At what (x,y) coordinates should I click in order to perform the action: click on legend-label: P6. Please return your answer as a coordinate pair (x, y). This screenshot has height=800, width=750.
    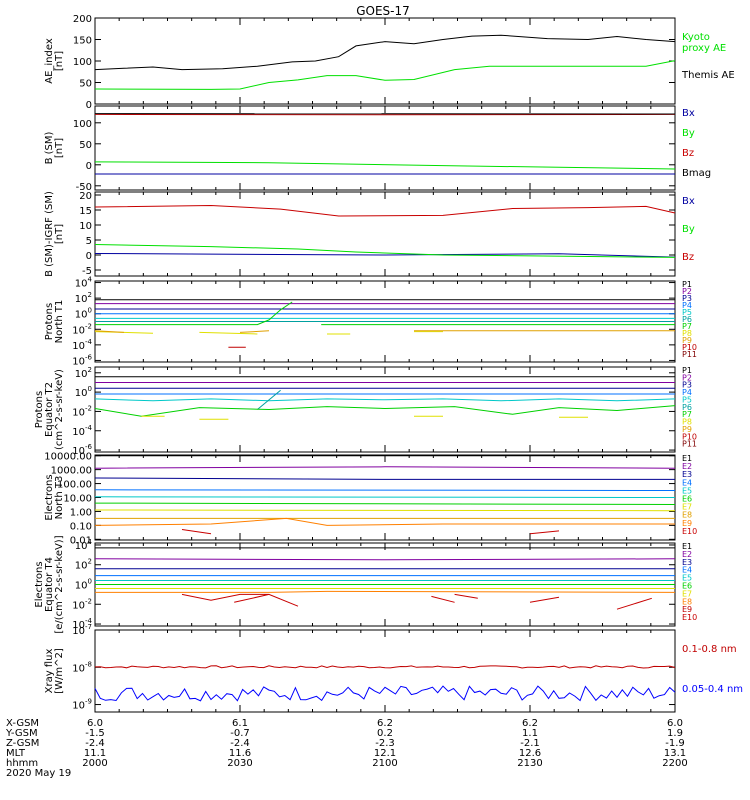
    Looking at the image, I should click on (687, 319).